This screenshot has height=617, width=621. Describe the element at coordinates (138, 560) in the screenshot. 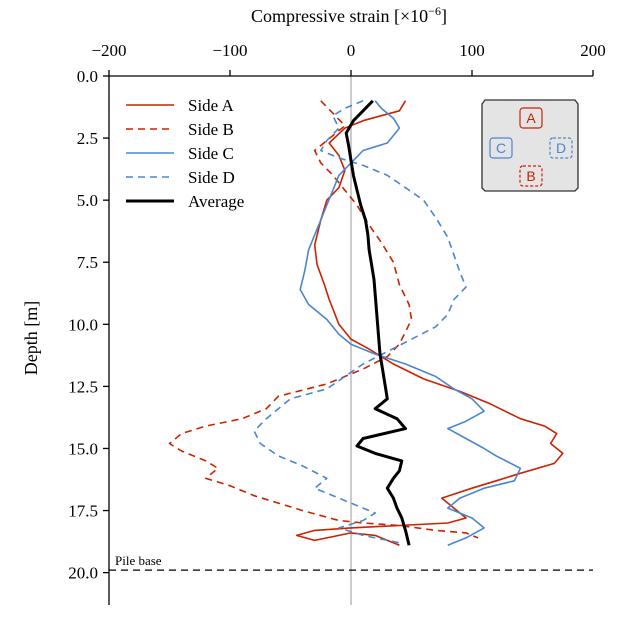

I see `pile-base-label: Pile base` at that location.